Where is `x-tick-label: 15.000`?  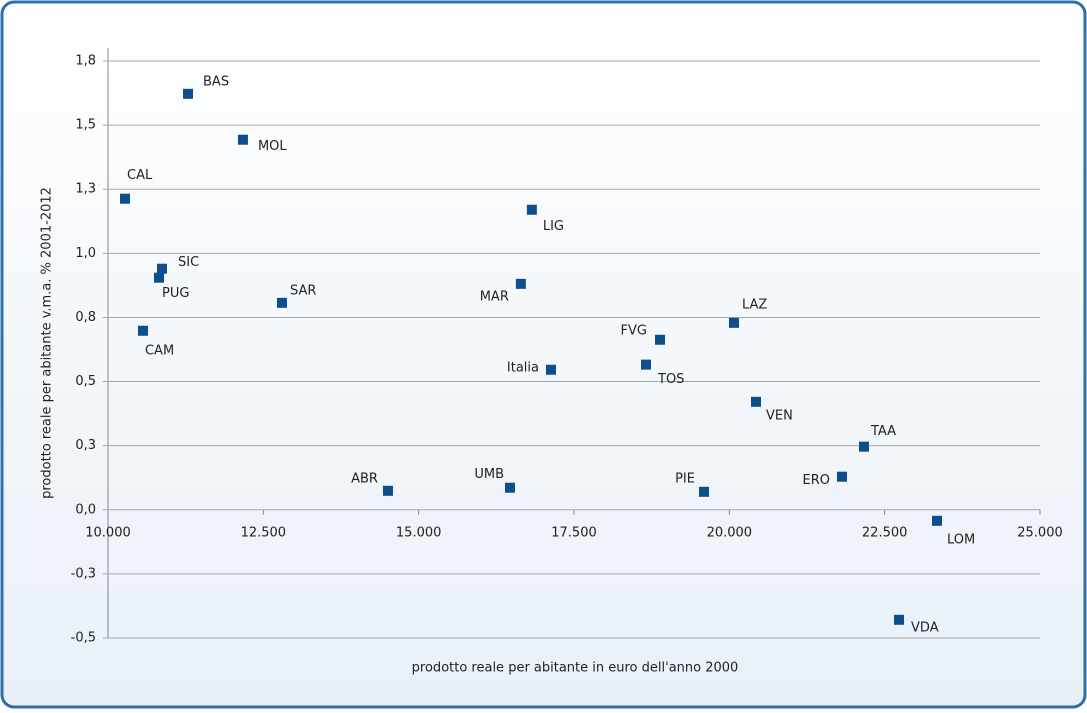 x-tick-label: 15.000 is located at coordinates (419, 532).